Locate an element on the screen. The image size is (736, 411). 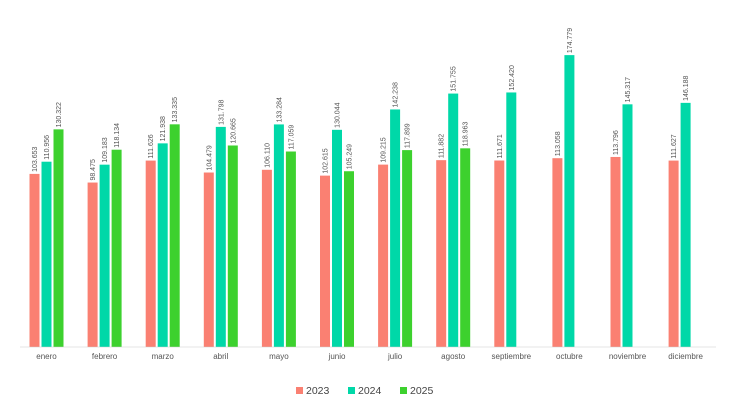
bar-2025-junio is located at coordinates (349, 259).